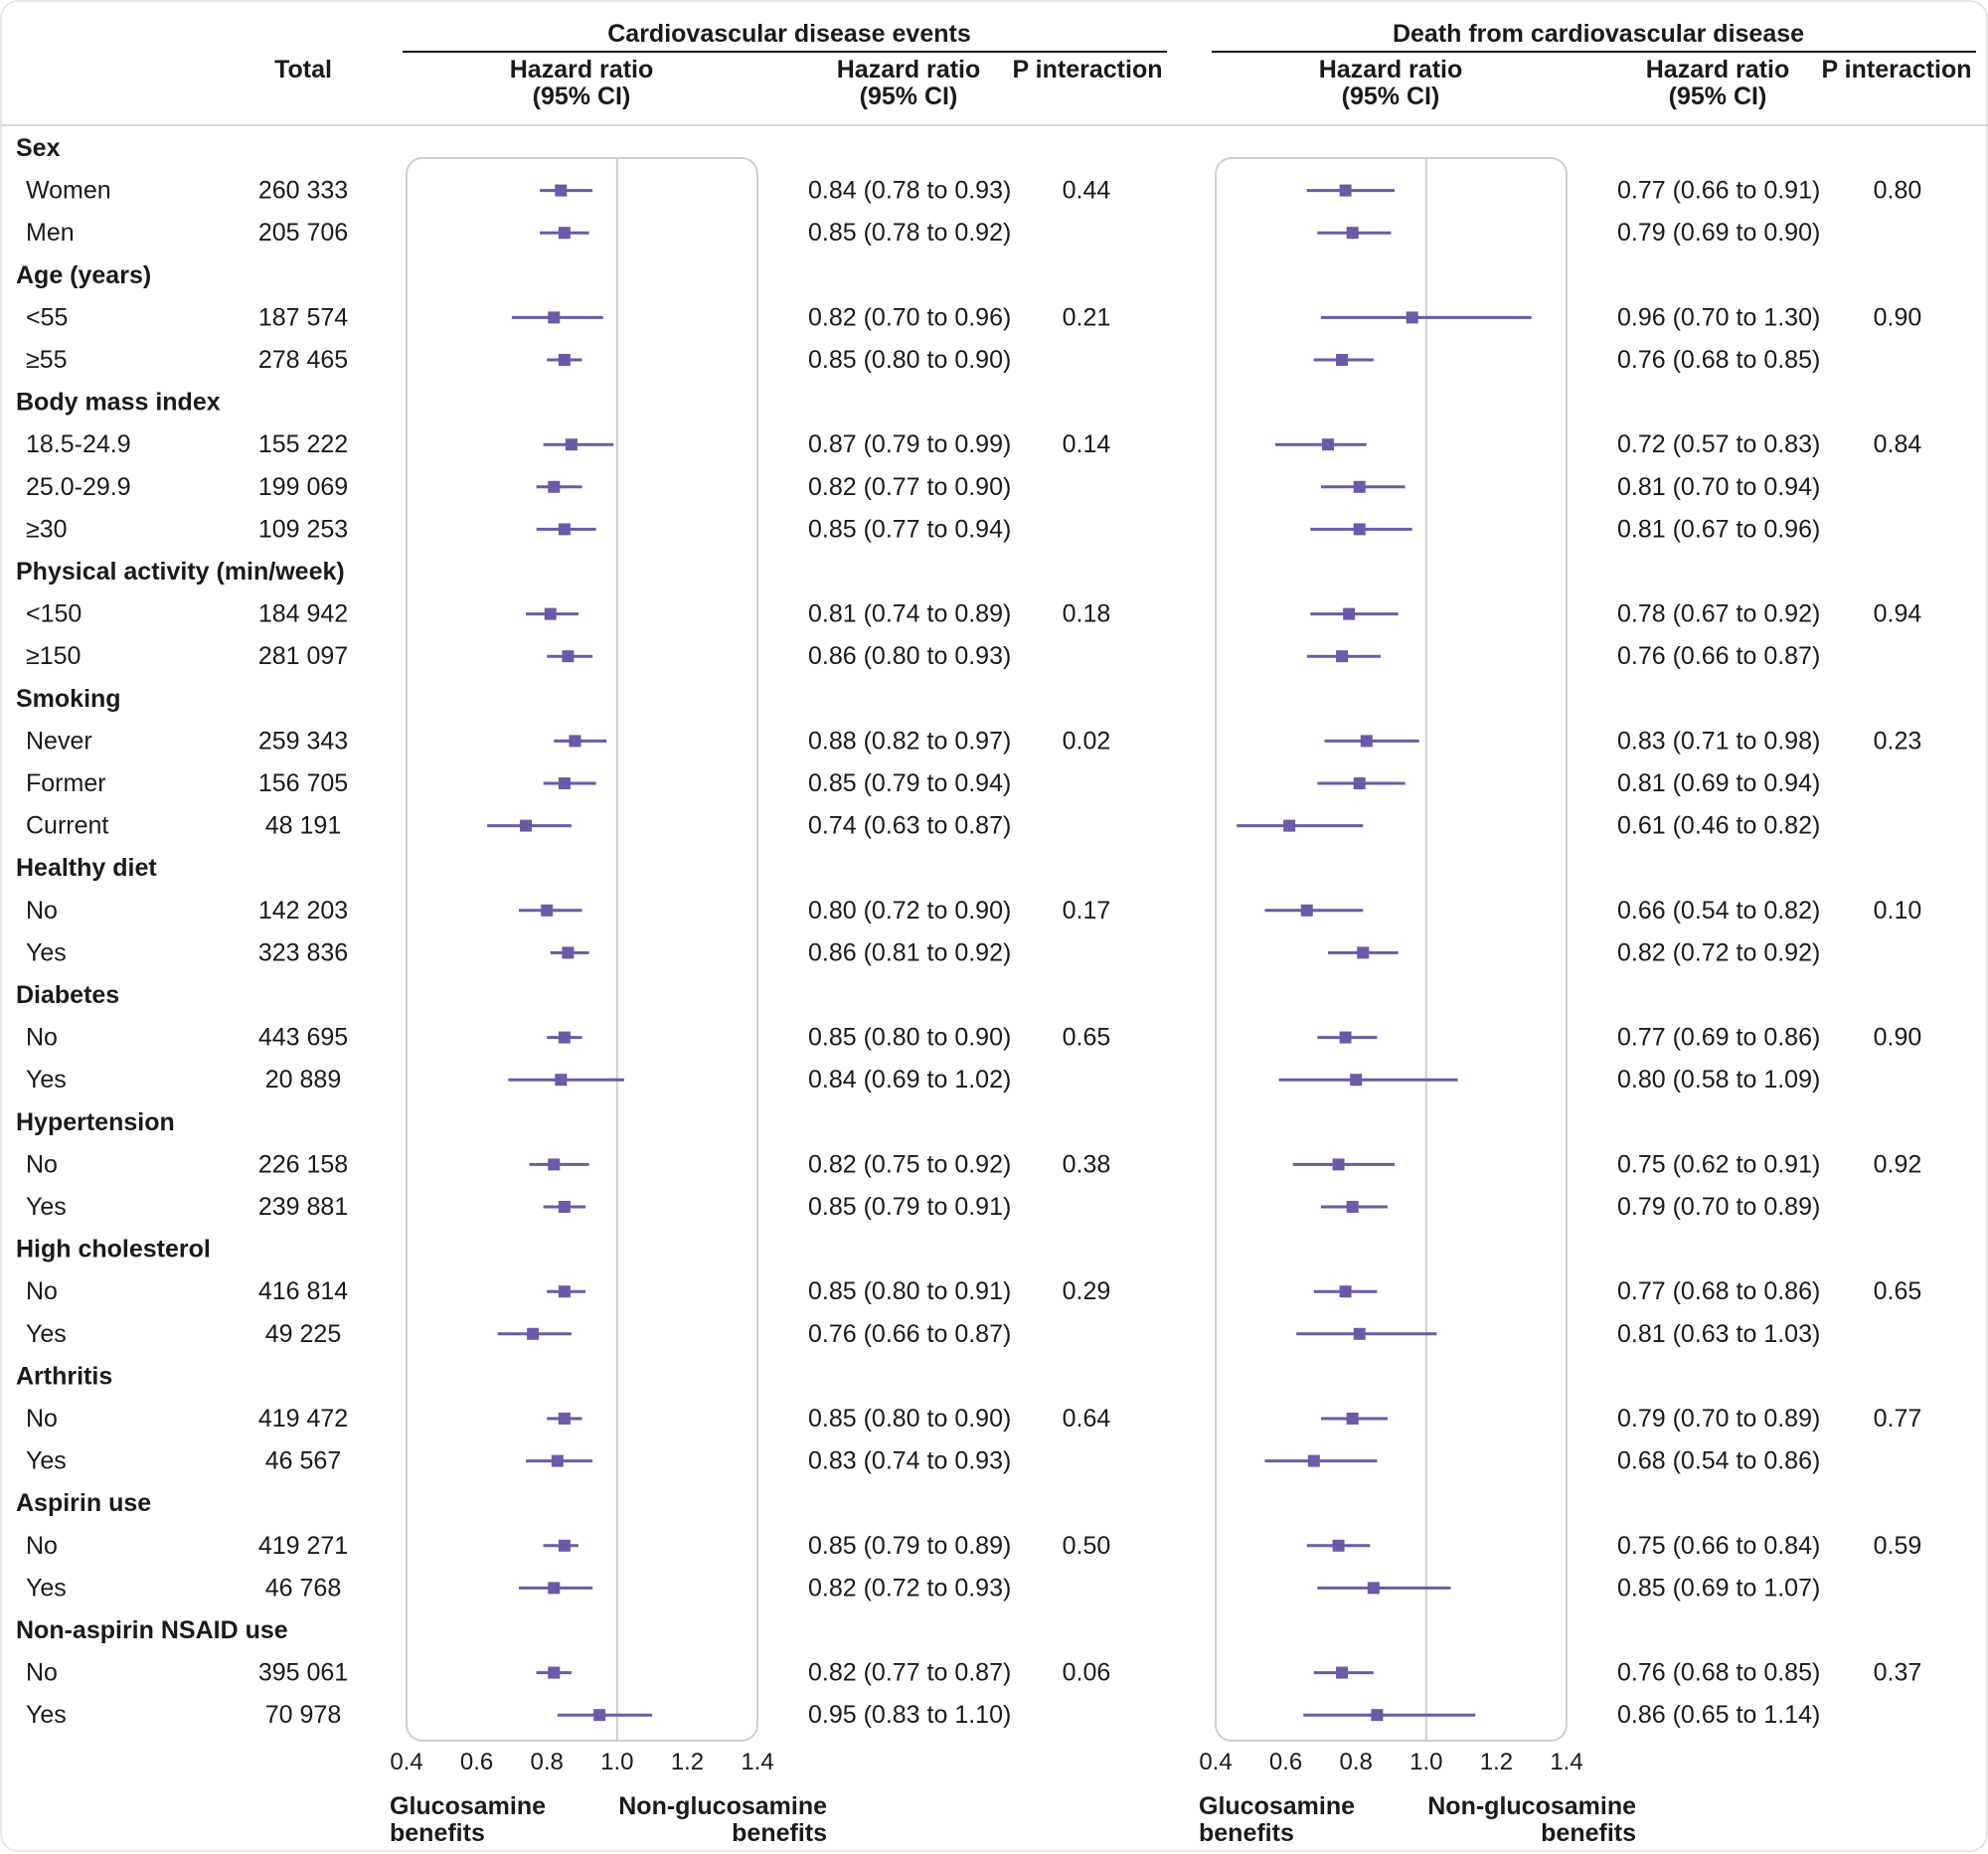 This screenshot has height=1854, width=1988. Describe the element at coordinates (909, 191) in the screenshot. I see `hazard-ratio-text: 0.84 (0.78 to 0.93)` at that location.